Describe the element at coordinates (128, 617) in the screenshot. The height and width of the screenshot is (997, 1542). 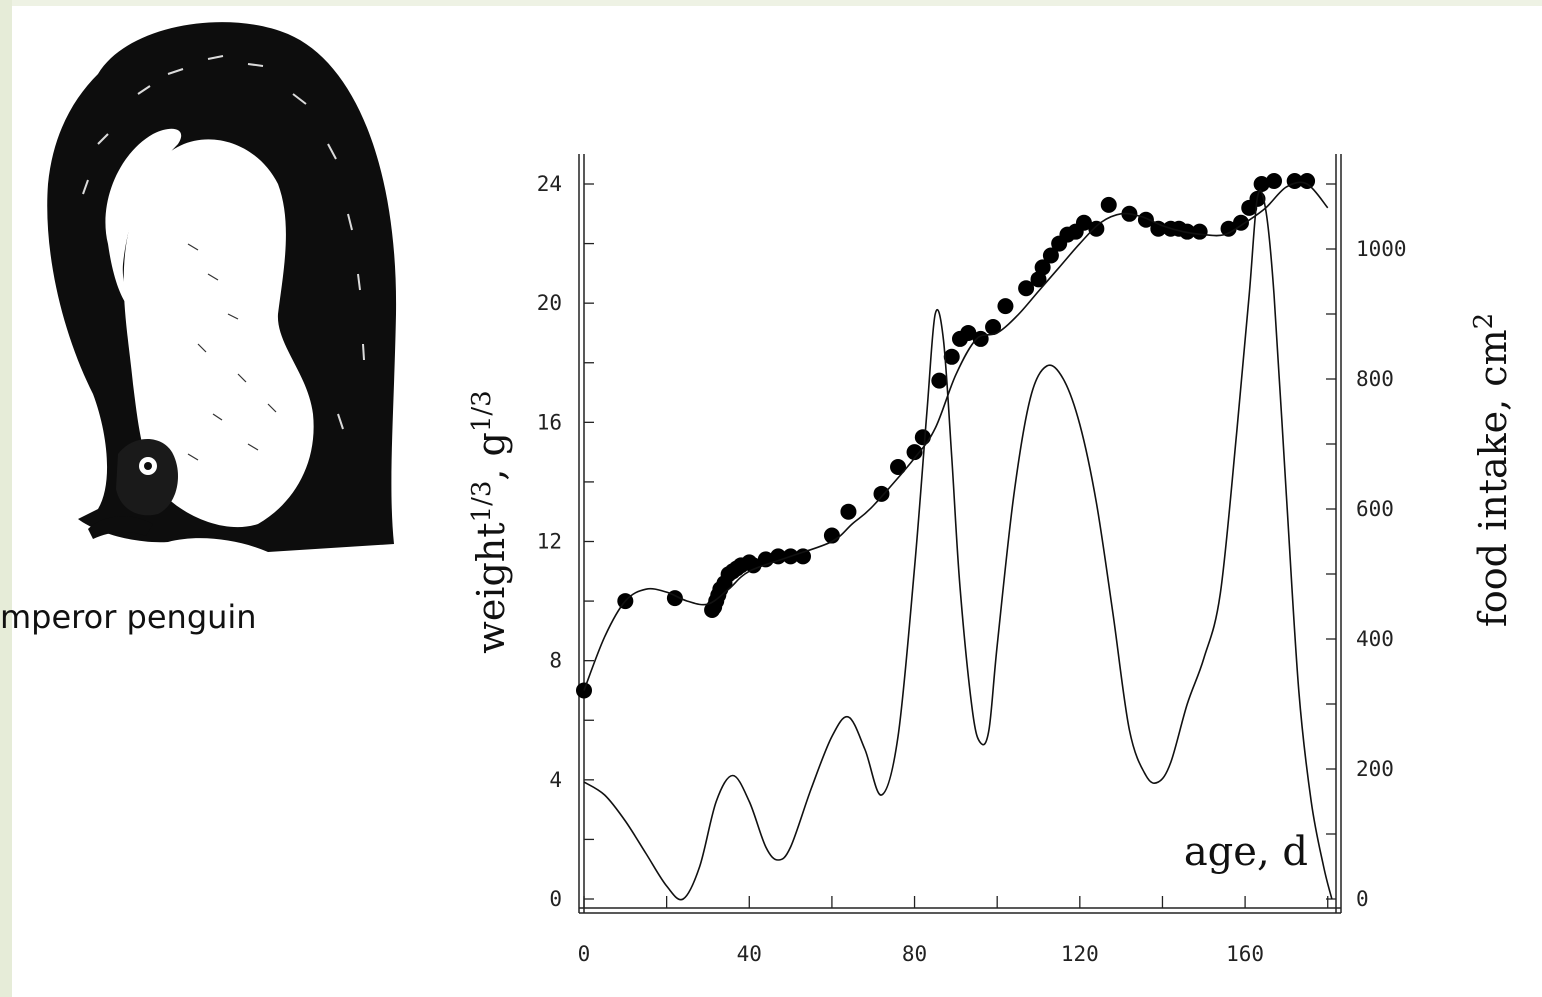
I see `penguin-caption: mperor penguin` at that location.